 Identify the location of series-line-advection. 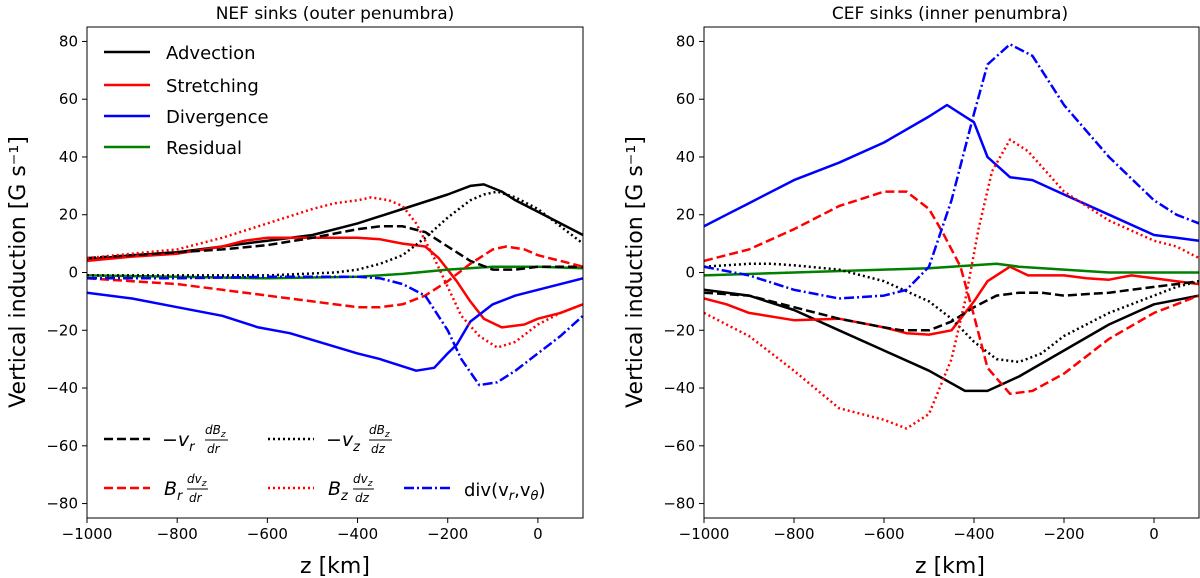
(951, 340).